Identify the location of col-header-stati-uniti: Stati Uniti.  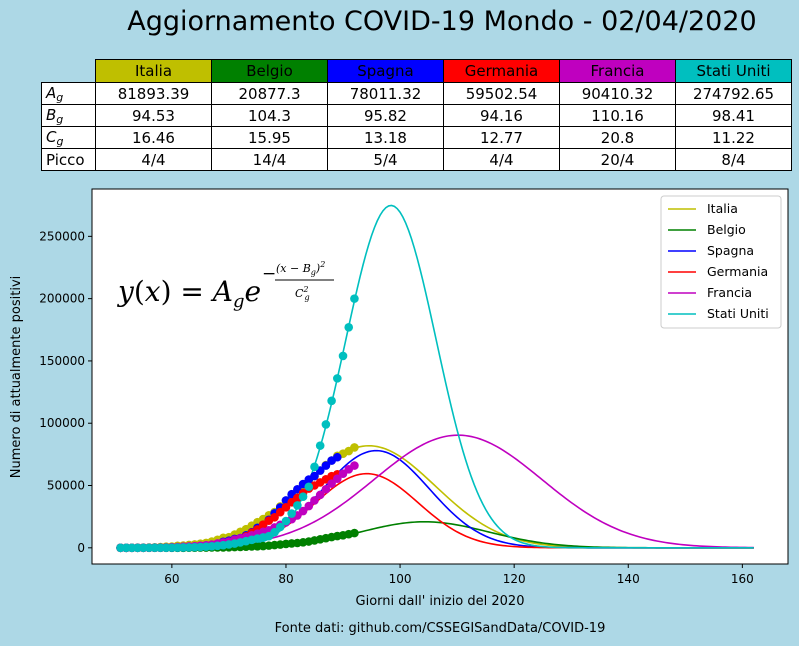
(733, 71).